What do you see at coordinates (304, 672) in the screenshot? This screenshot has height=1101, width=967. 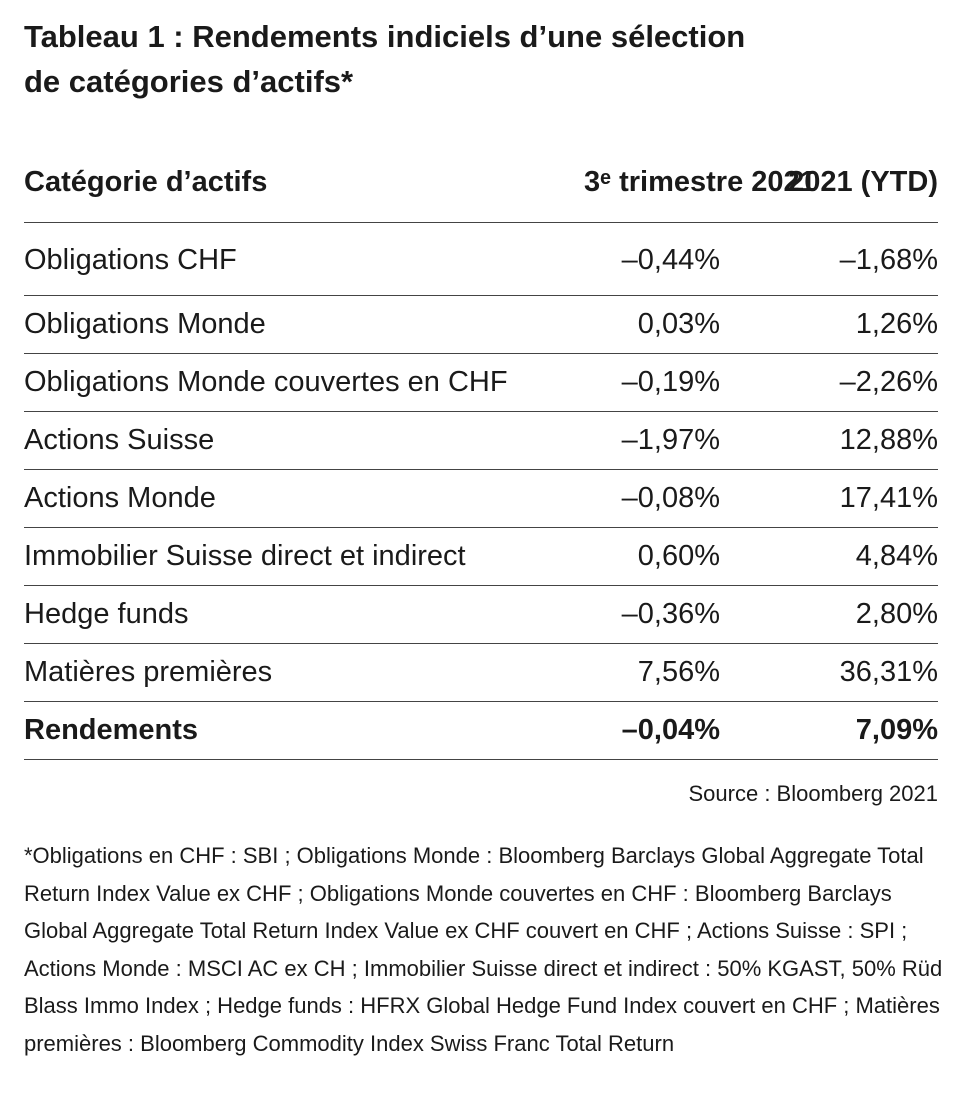 I see `category-cell: Matières premières` at bounding box center [304, 672].